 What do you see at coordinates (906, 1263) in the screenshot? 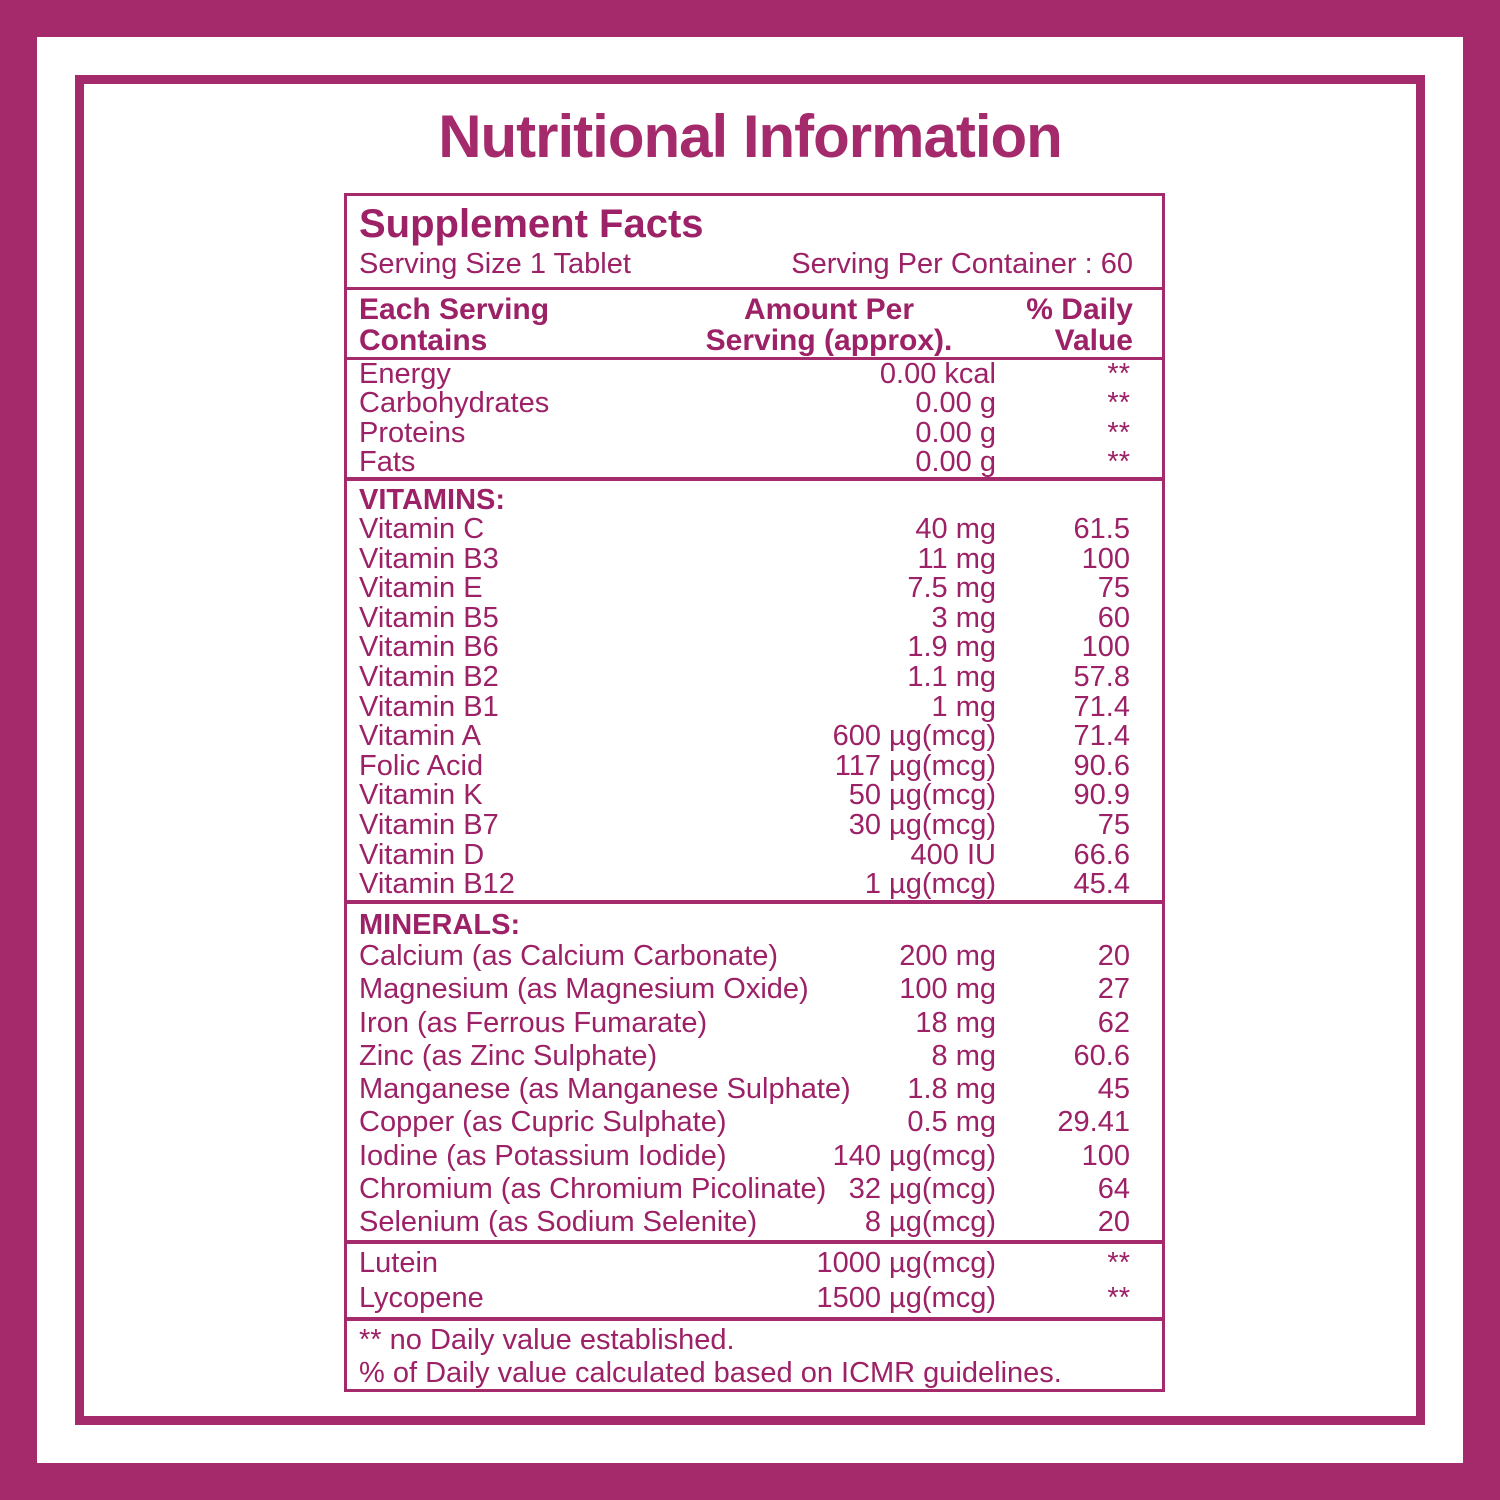
I see `nutrient-amount: 1000 µg(mcg)` at bounding box center [906, 1263].